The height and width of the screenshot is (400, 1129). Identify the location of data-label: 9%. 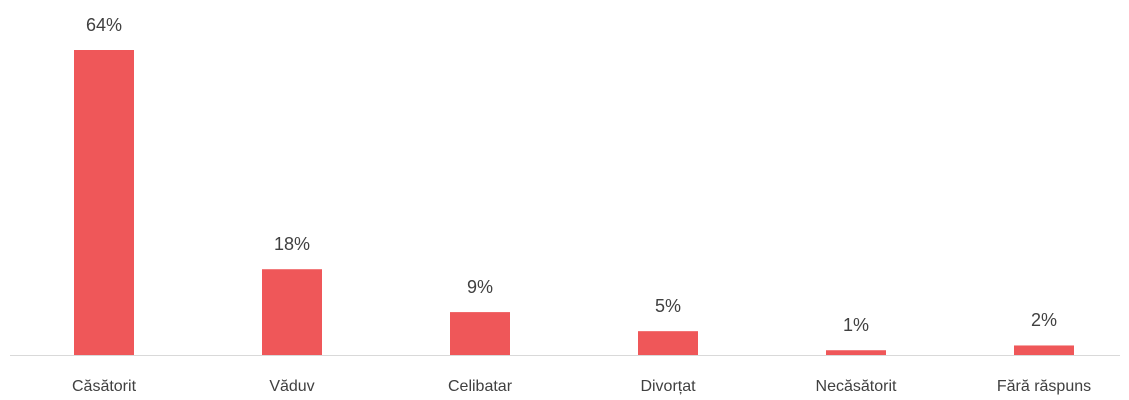
(480, 287).